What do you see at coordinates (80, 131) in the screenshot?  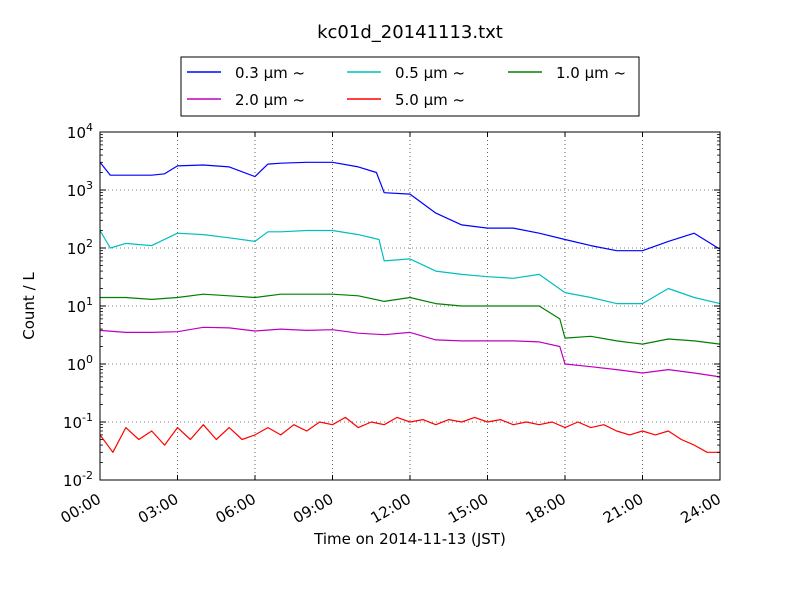 I see `y-tick-label: 10⁴` at bounding box center [80, 131].